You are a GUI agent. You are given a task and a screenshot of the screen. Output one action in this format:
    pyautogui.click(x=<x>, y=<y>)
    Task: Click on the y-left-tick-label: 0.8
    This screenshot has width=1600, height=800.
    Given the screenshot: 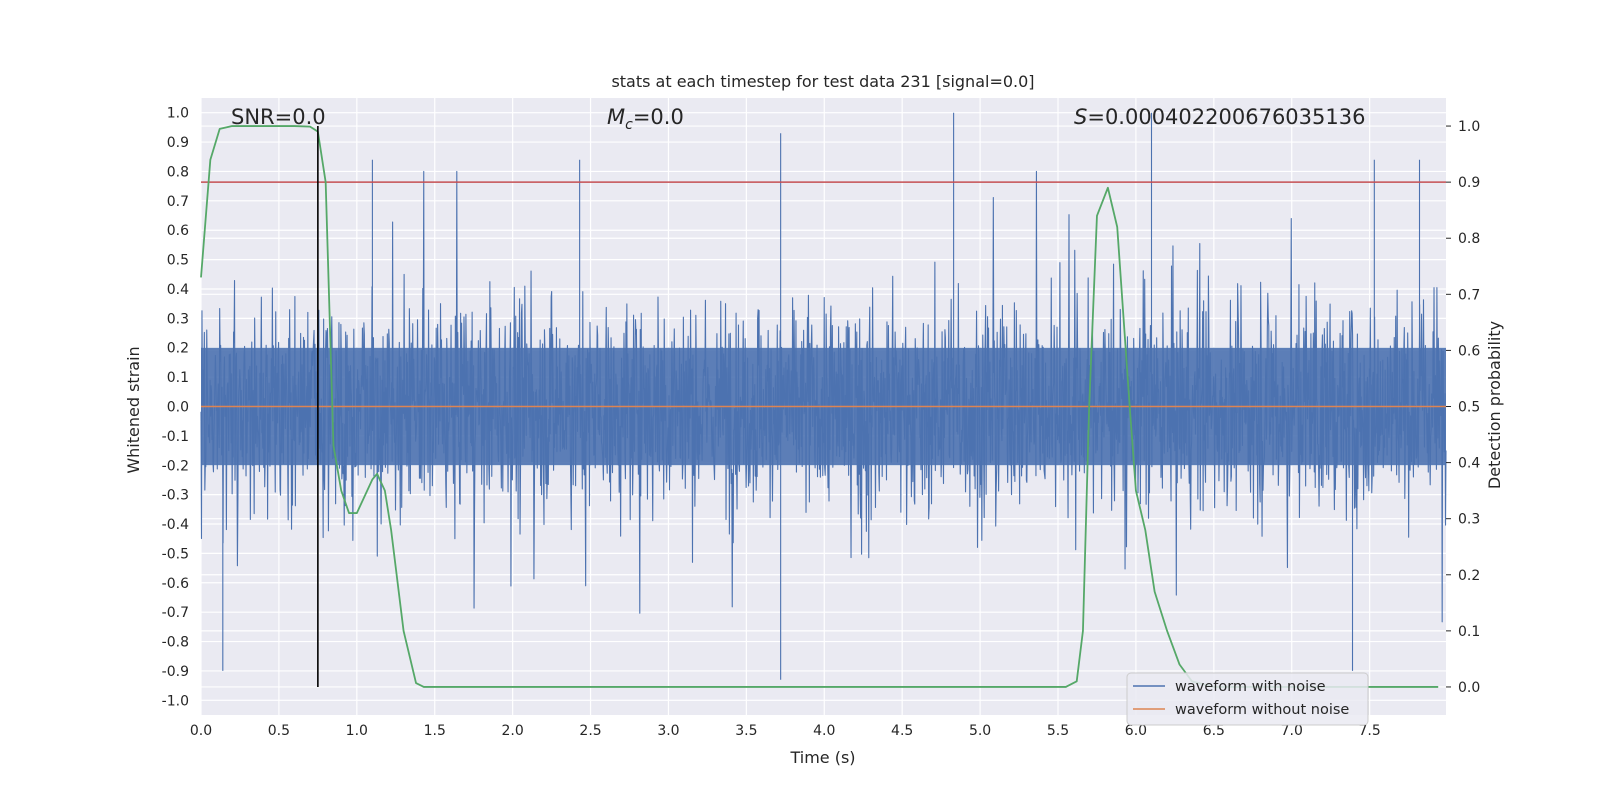 What is the action you would take?
    pyautogui.click(x=178, y=172)
    